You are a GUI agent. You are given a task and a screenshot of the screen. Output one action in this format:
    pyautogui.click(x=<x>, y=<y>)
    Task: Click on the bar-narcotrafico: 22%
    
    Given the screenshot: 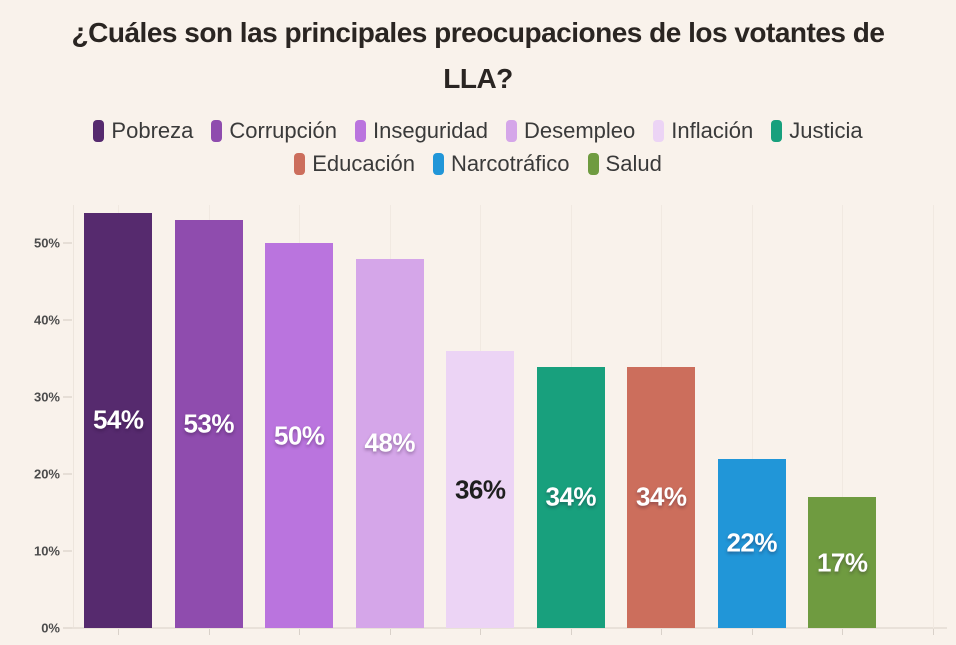 What is the action you would take?
    pyautogui.click(x=751, y=543)
    